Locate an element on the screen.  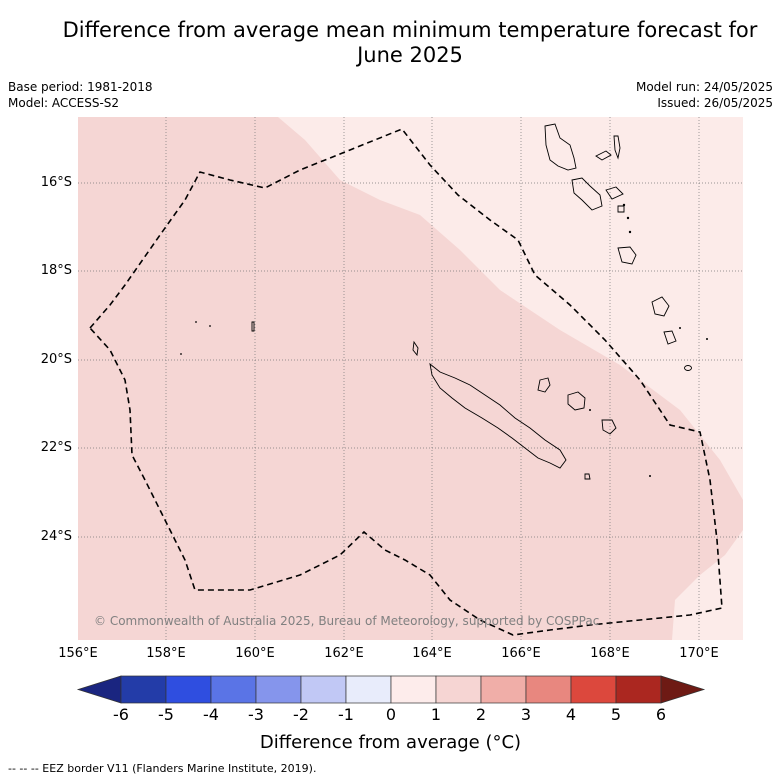
meta-left: Base period: 1981-2018 Model: ACCESS-S2 is located at coordinates (80, 95).